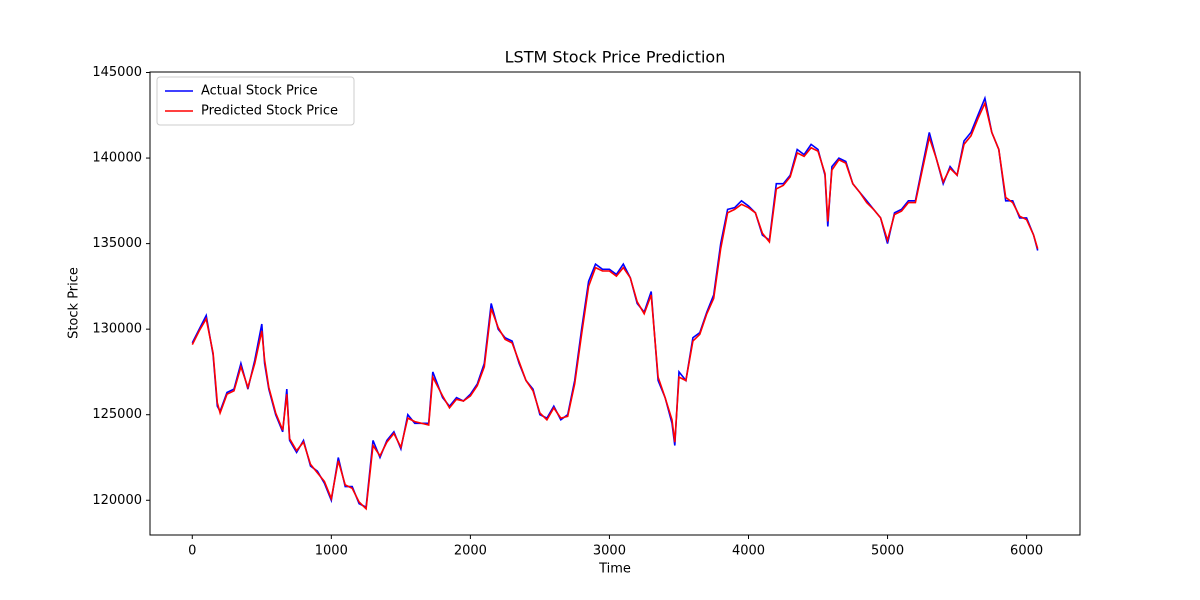 The height and width of the screenshot is (600, 1200). Describe the element at coordinates (269, 111) in the screenshot. I see `legend-label: Predicted Stock Price` at that location.